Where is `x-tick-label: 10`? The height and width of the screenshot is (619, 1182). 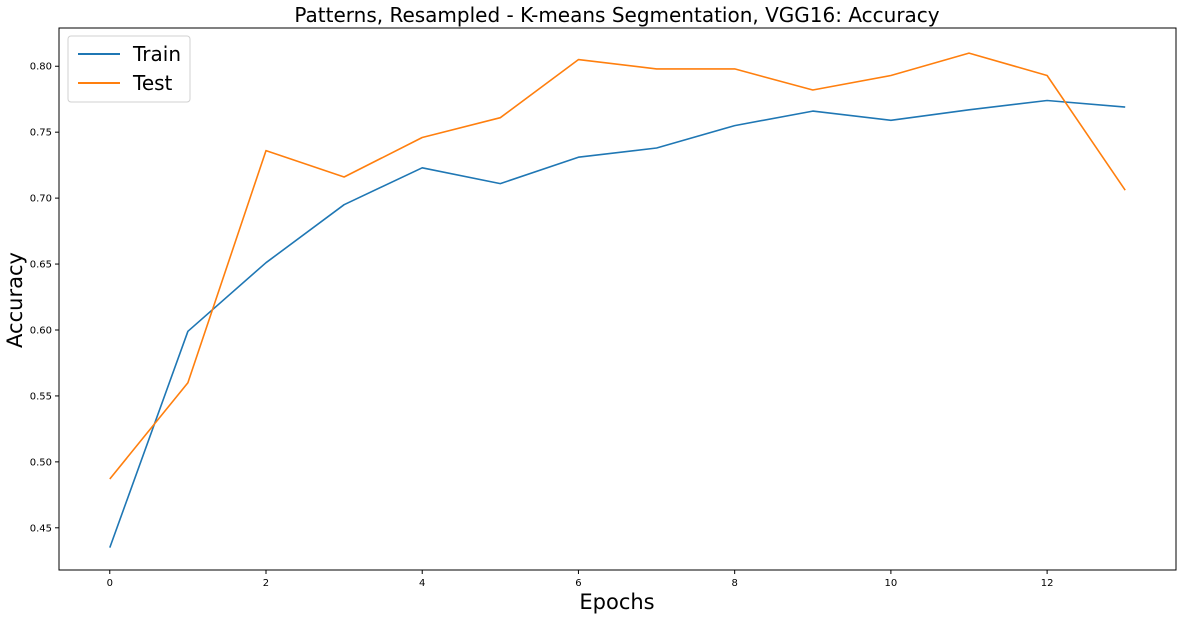 x-tick-label: 10 is located at coordinates (891, 583).